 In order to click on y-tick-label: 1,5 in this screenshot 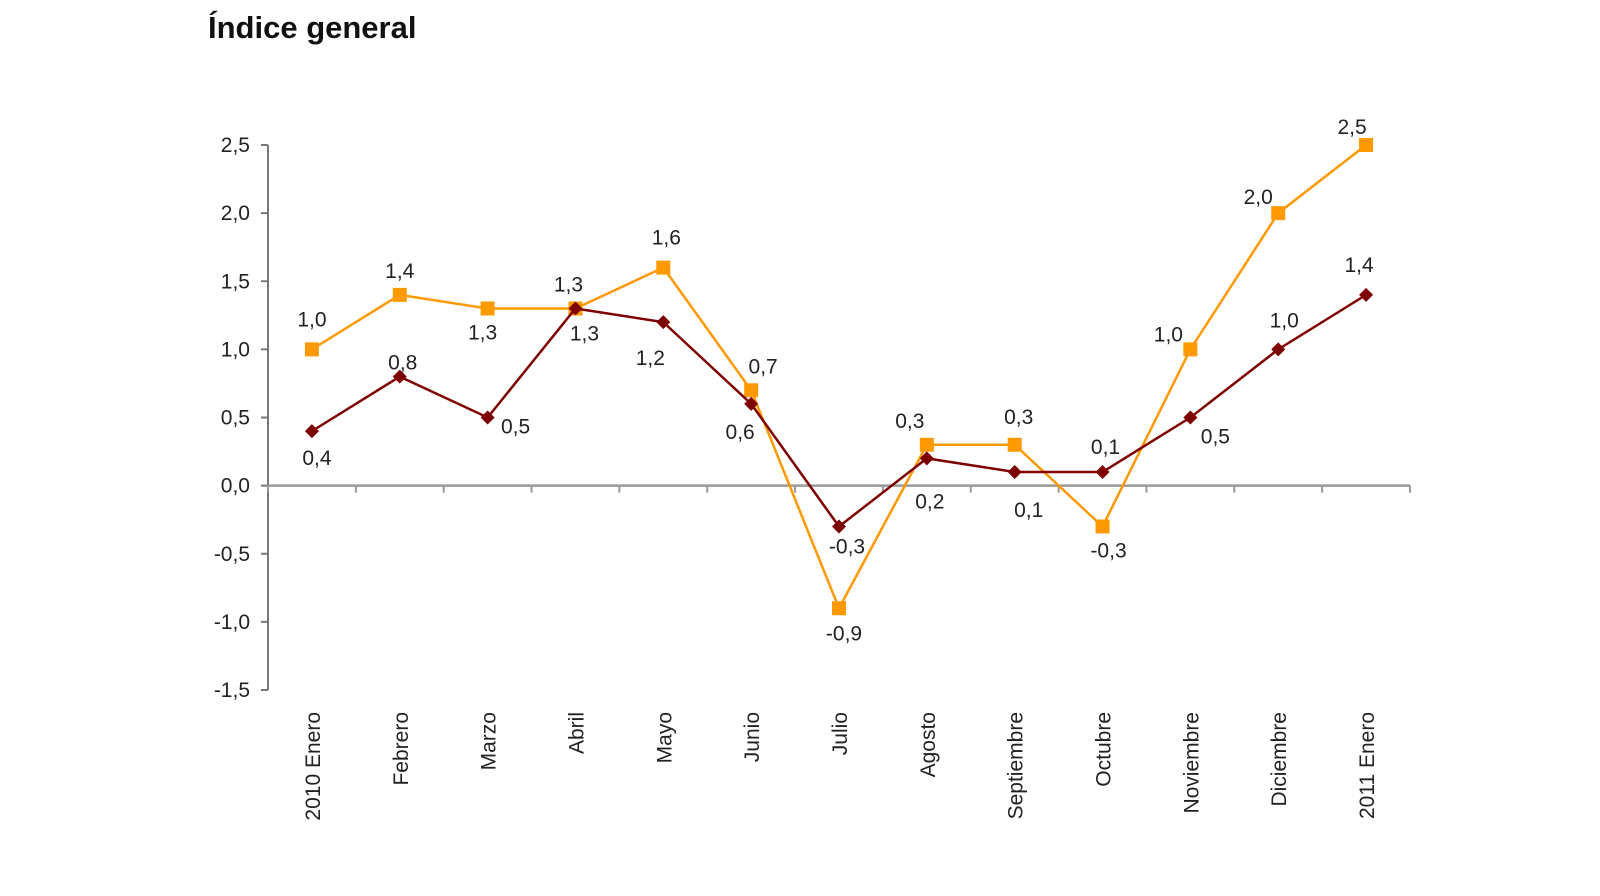, I will do `click(235, 281)`.